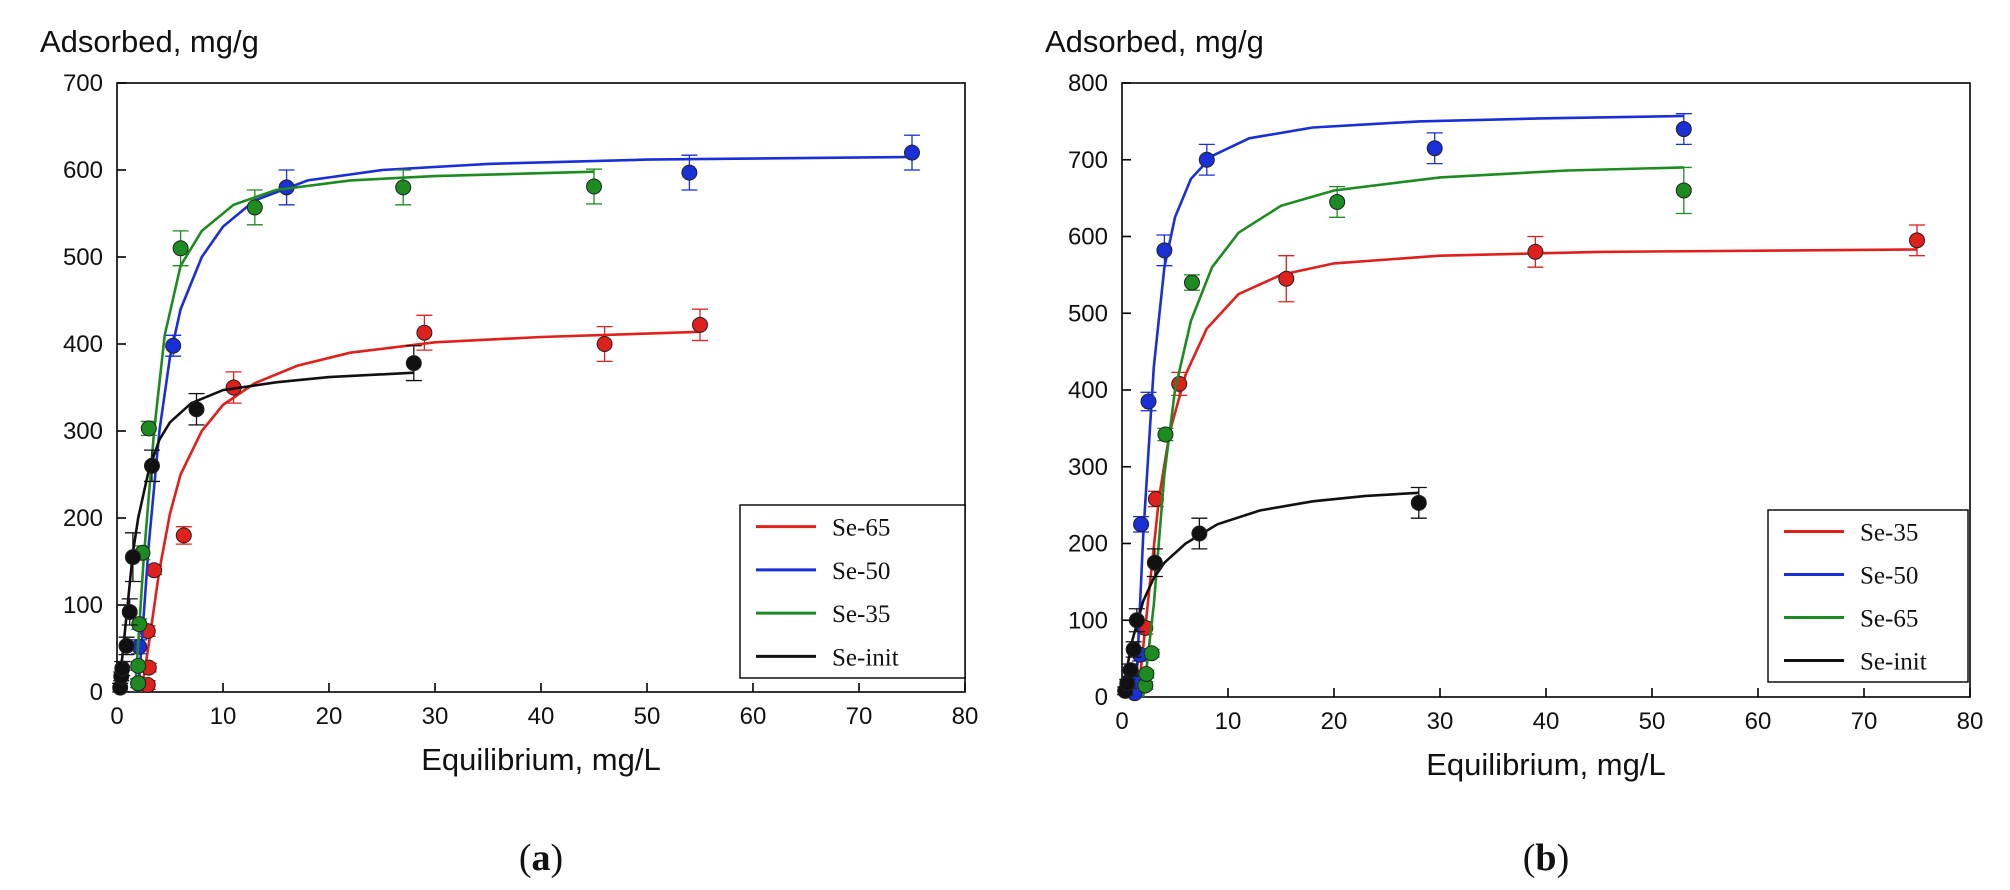  What do you see at coordinates (540, 759) in the screenshot?
I see `chart-a-xlabel: Equilibrium, mg/L` at bounding box center [540, 759].